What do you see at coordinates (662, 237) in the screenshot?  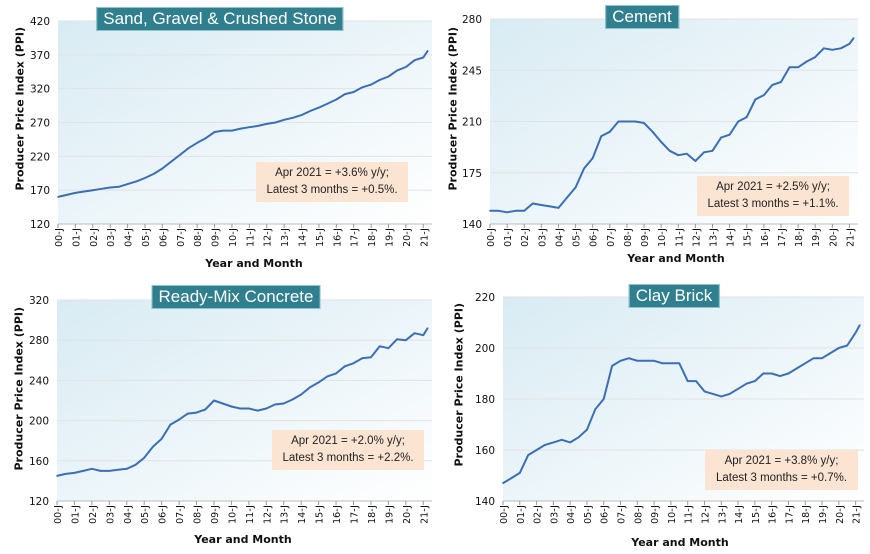 I see `x-tick-label: 10-J` at bounding box center [662, 237].